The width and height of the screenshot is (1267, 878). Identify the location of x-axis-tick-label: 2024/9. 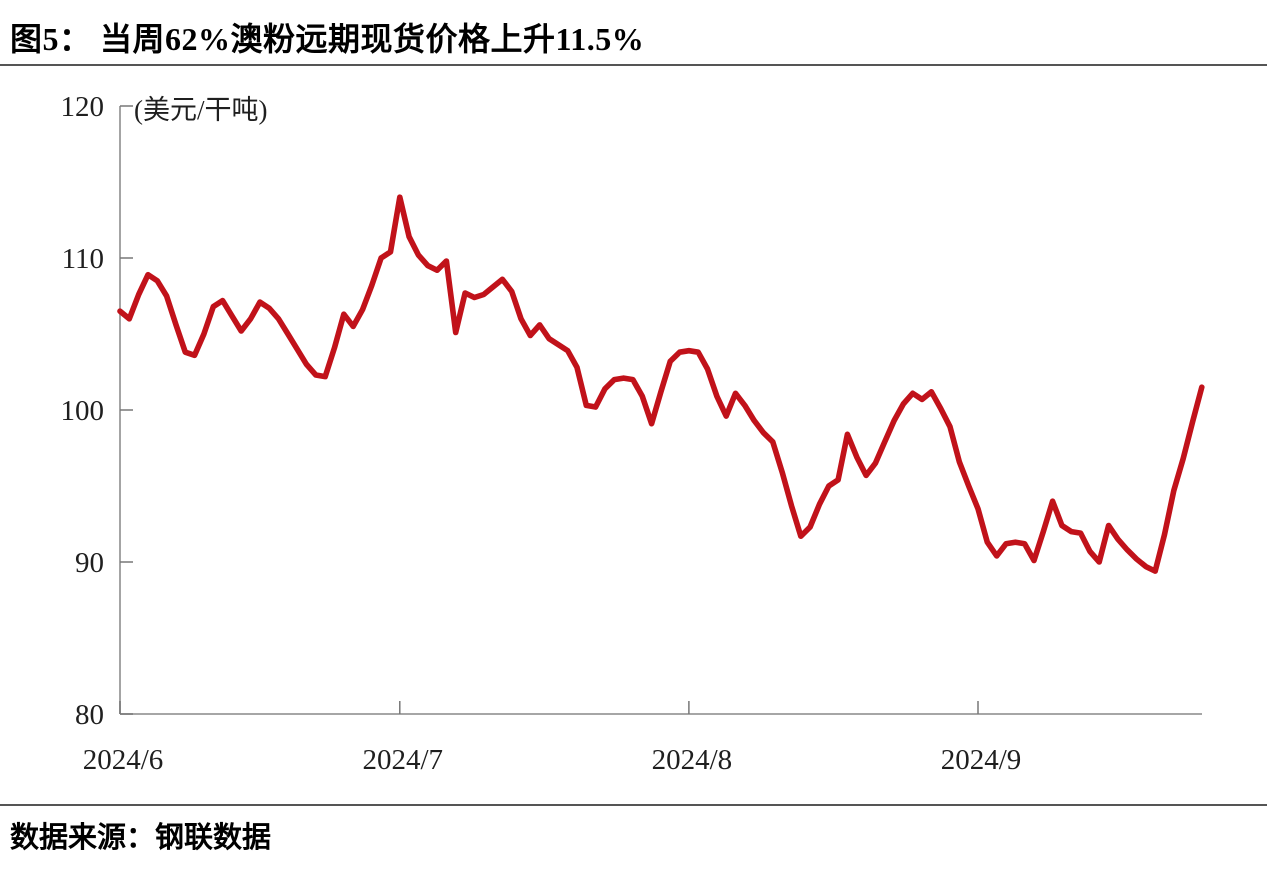
(981, 760).